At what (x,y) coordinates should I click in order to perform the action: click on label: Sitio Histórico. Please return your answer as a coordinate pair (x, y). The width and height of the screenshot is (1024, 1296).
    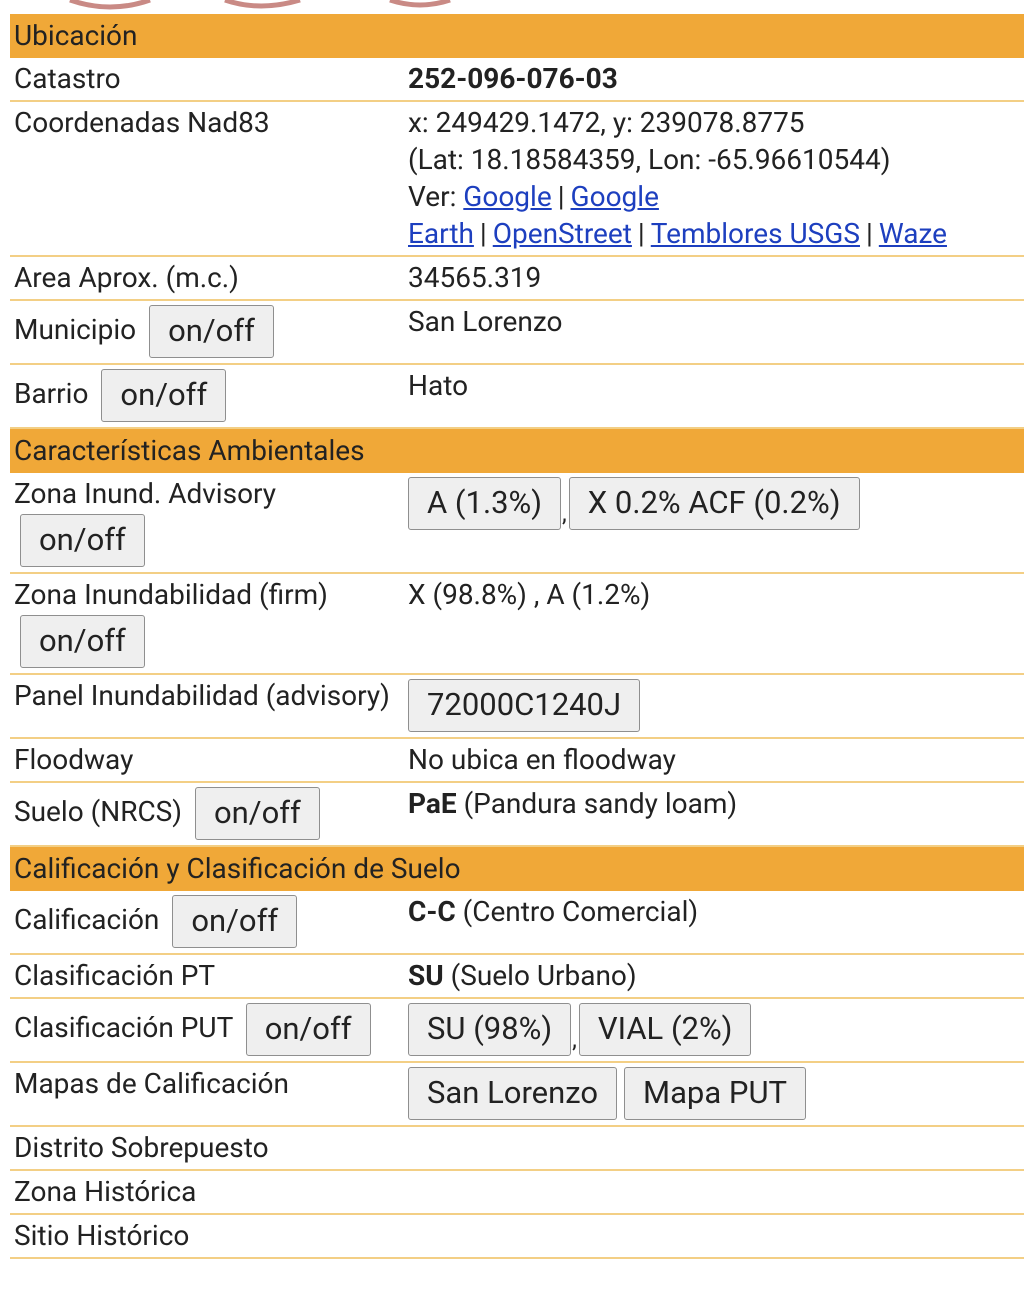
    Looking at the image, I should click on (102, 1235).